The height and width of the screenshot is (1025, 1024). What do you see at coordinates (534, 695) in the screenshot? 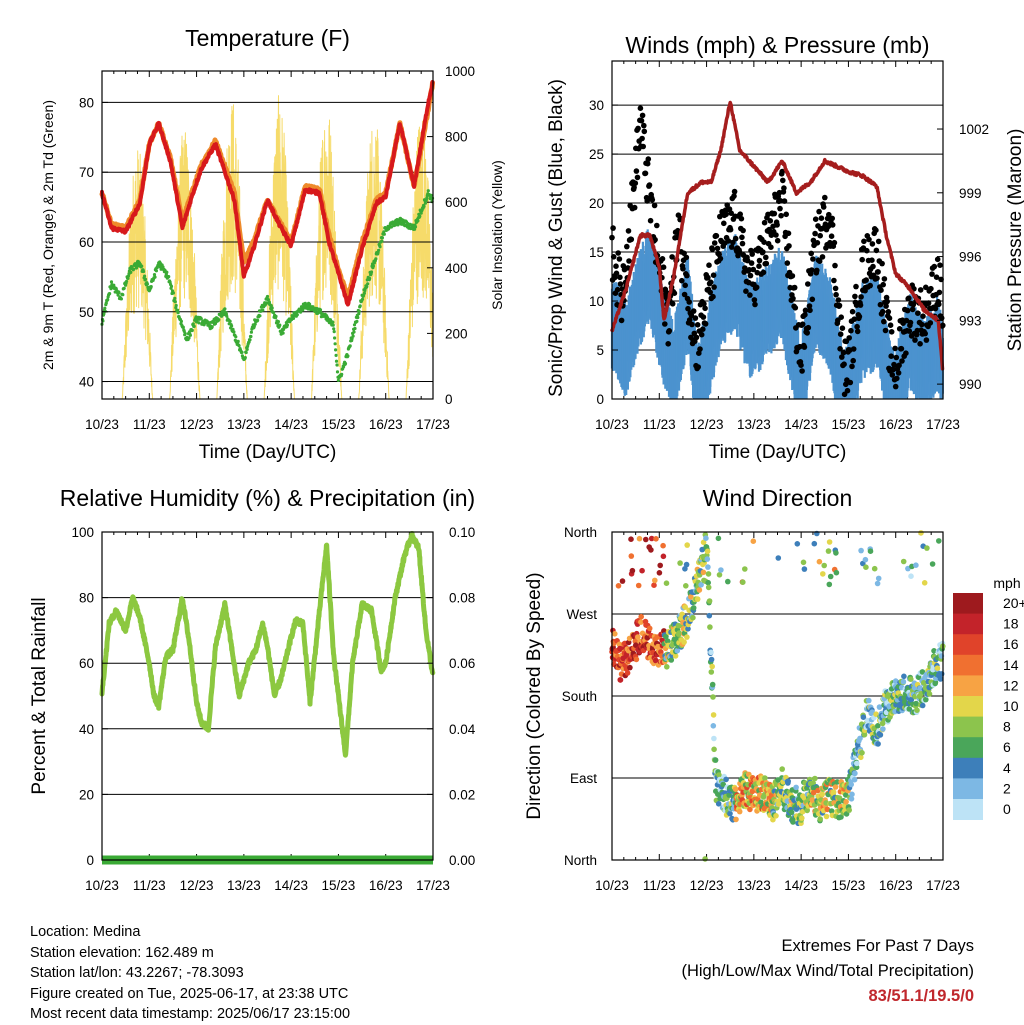
I see `y-axis-label-left: Direction (Colored By Speed)` at bounding box center [534, 695].